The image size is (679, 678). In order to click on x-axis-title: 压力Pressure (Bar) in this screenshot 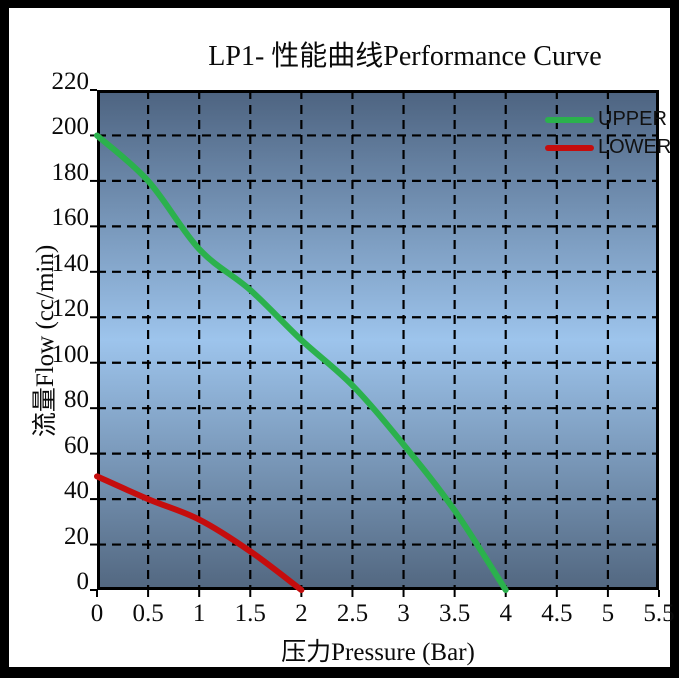, I will do `click(378, 652)`.